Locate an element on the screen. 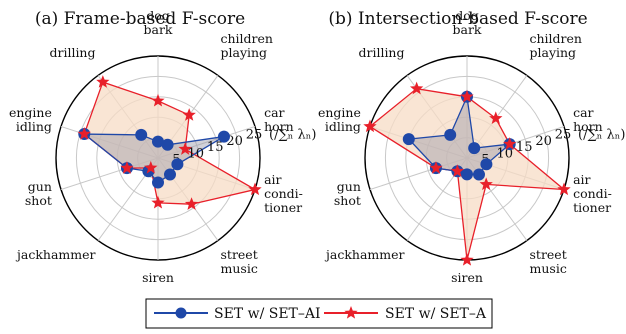 Image resolution: width=626 pixels, height=334 pixels. legend-circle-marker is located at coordinates (181, 313).